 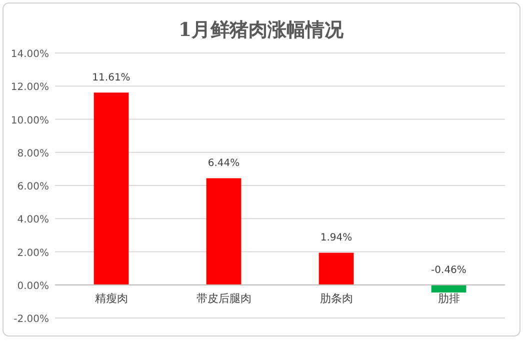 What do you see at coordinates (29, 88) in the screenshot?
I see `ytick: 12.00%` at bounding box center [29, 88].